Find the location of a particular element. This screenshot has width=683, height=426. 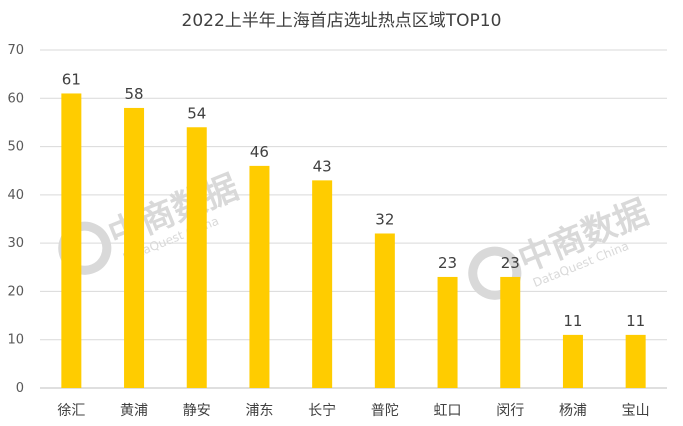

y-tick-label: 60 is located at coordinates (15, 98).